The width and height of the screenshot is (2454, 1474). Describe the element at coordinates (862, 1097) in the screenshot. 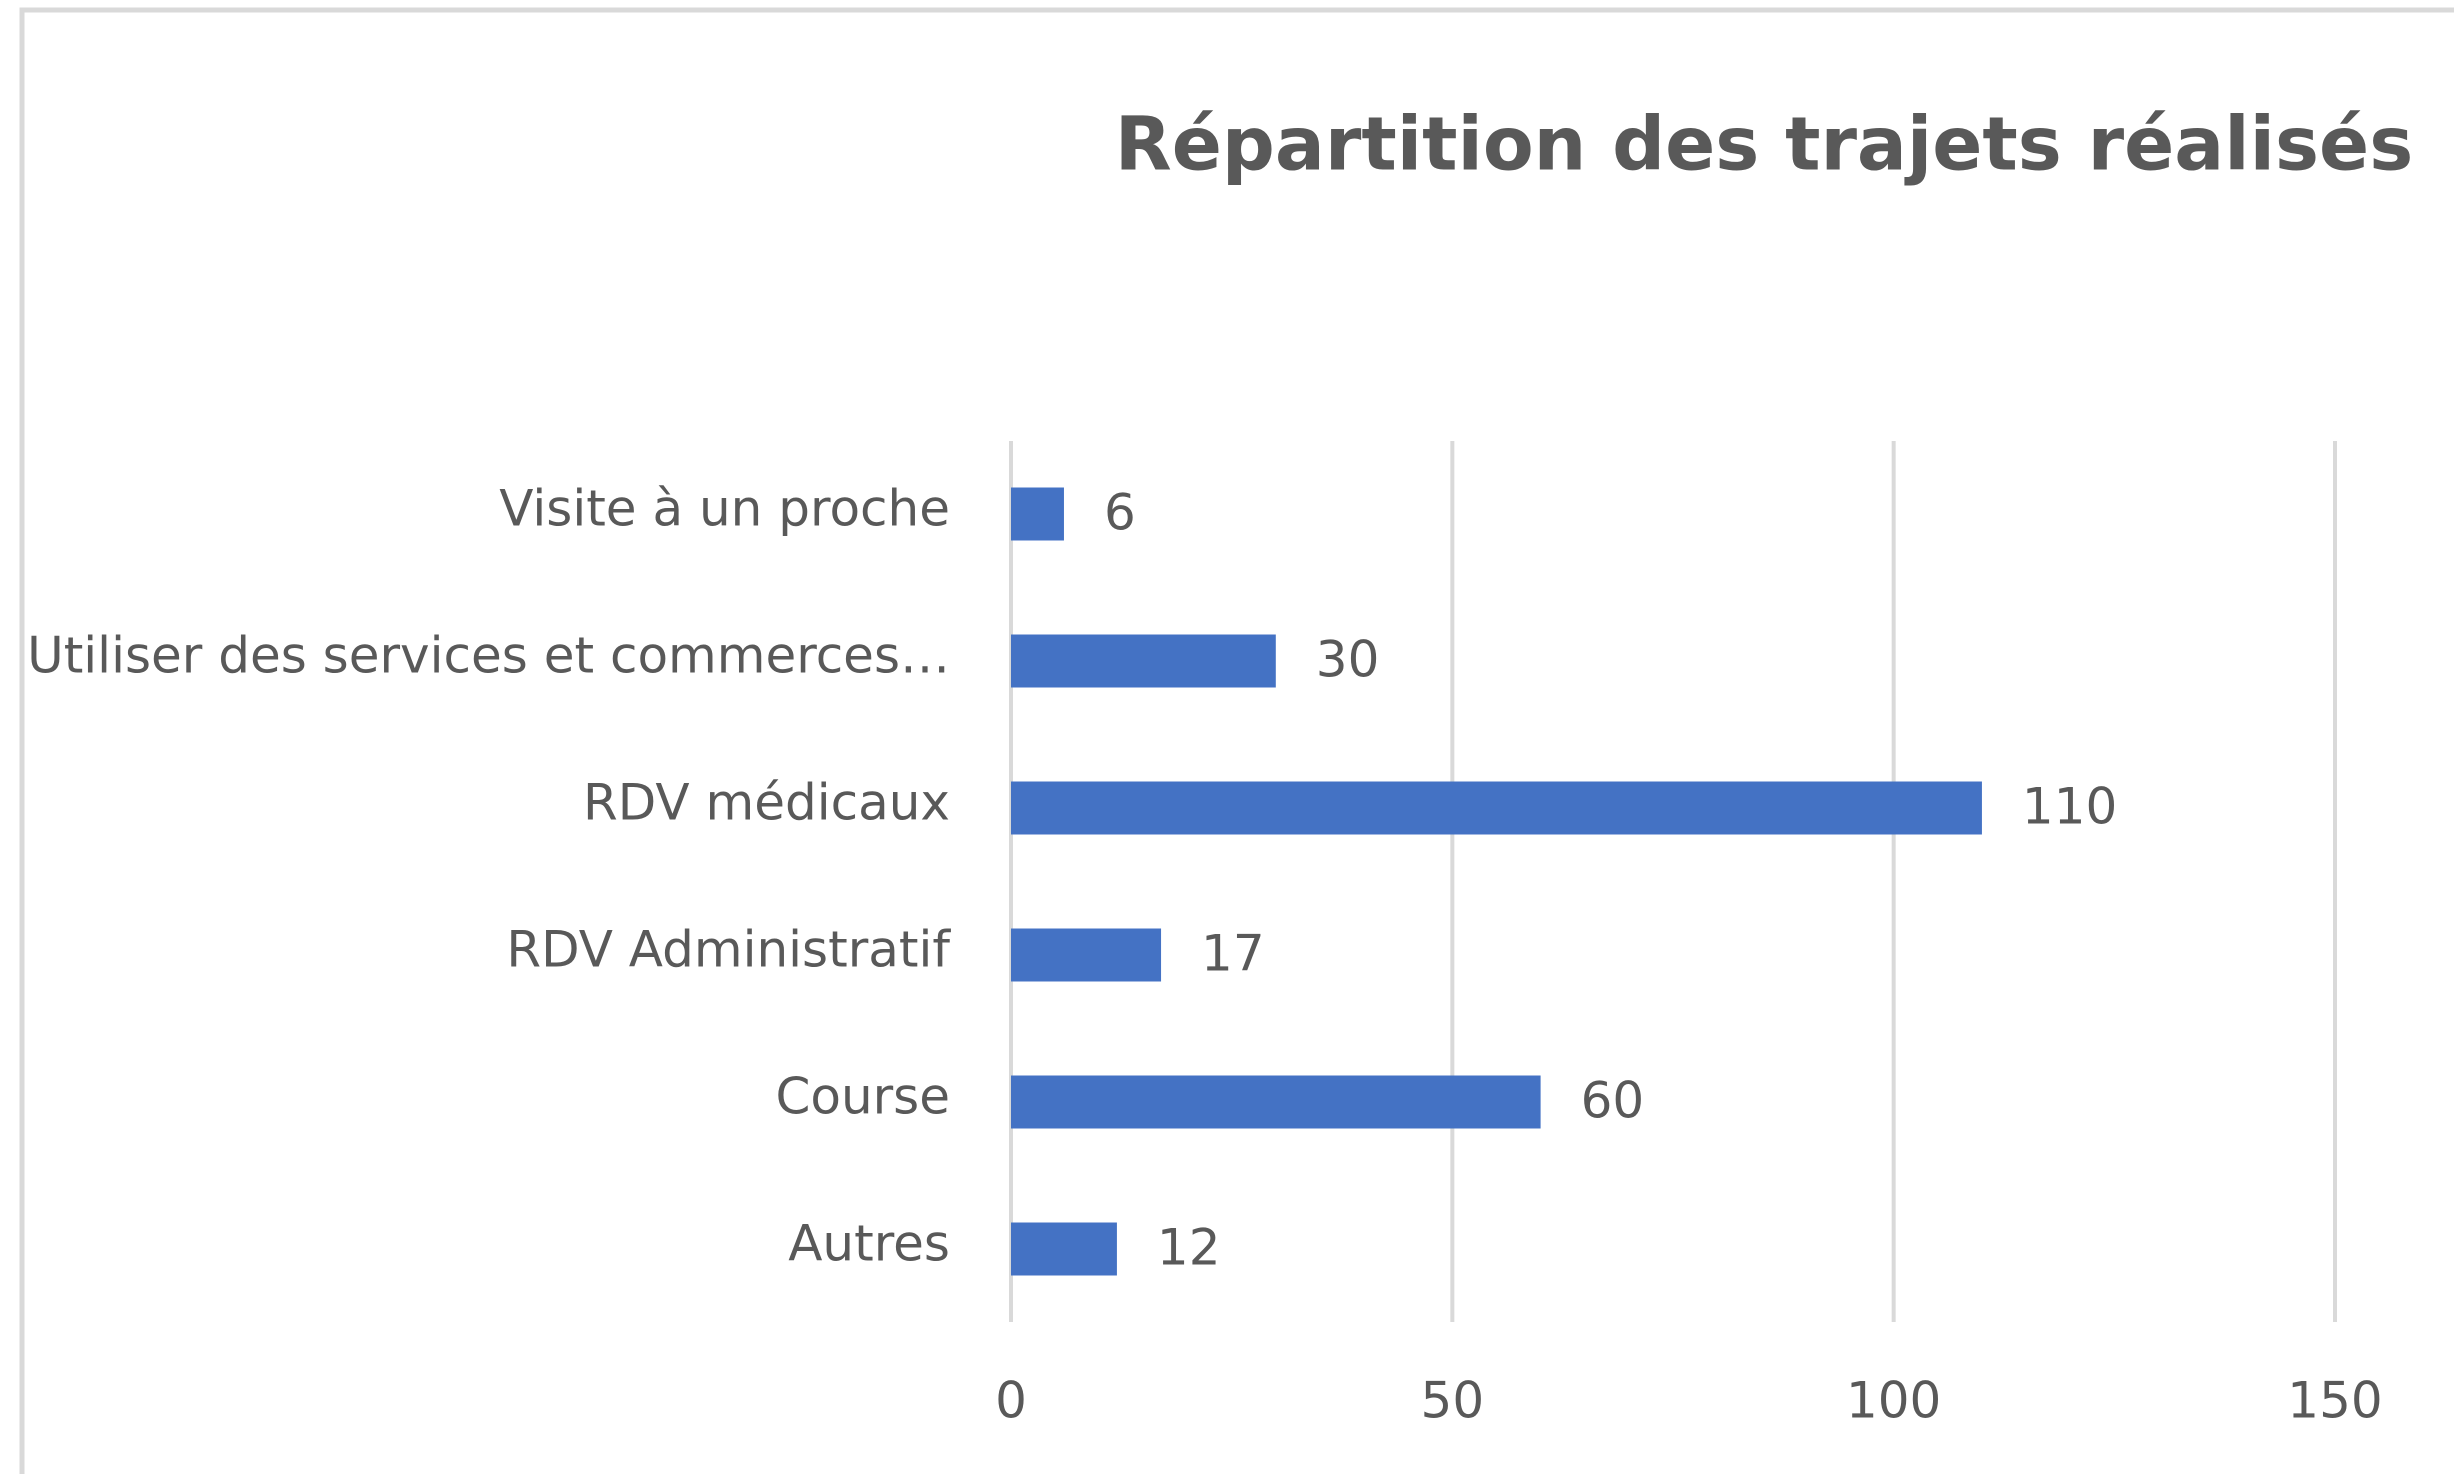

I see `y-tick-label: Course` at that location.